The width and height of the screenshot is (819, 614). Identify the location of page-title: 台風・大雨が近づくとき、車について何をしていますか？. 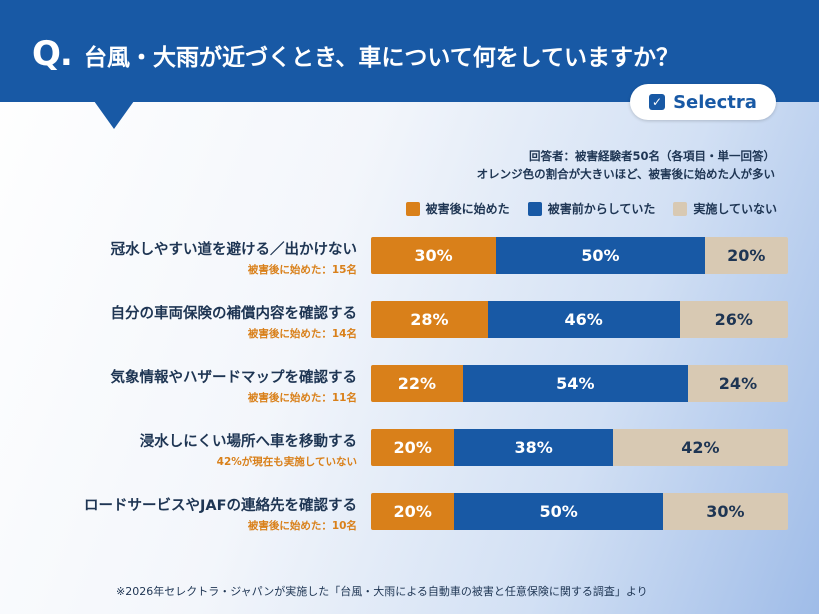
(382, 58).